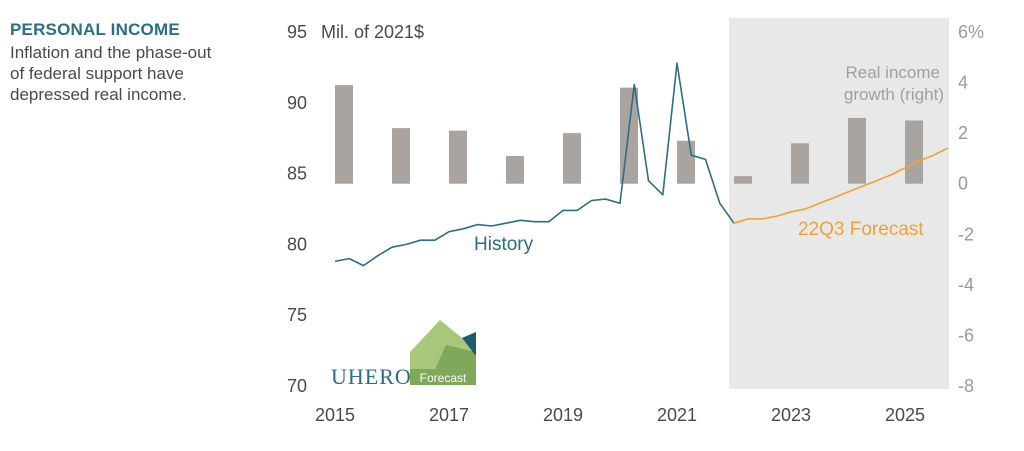  I want to click on right-tick-6-pct: 6%, so click(971, 32).